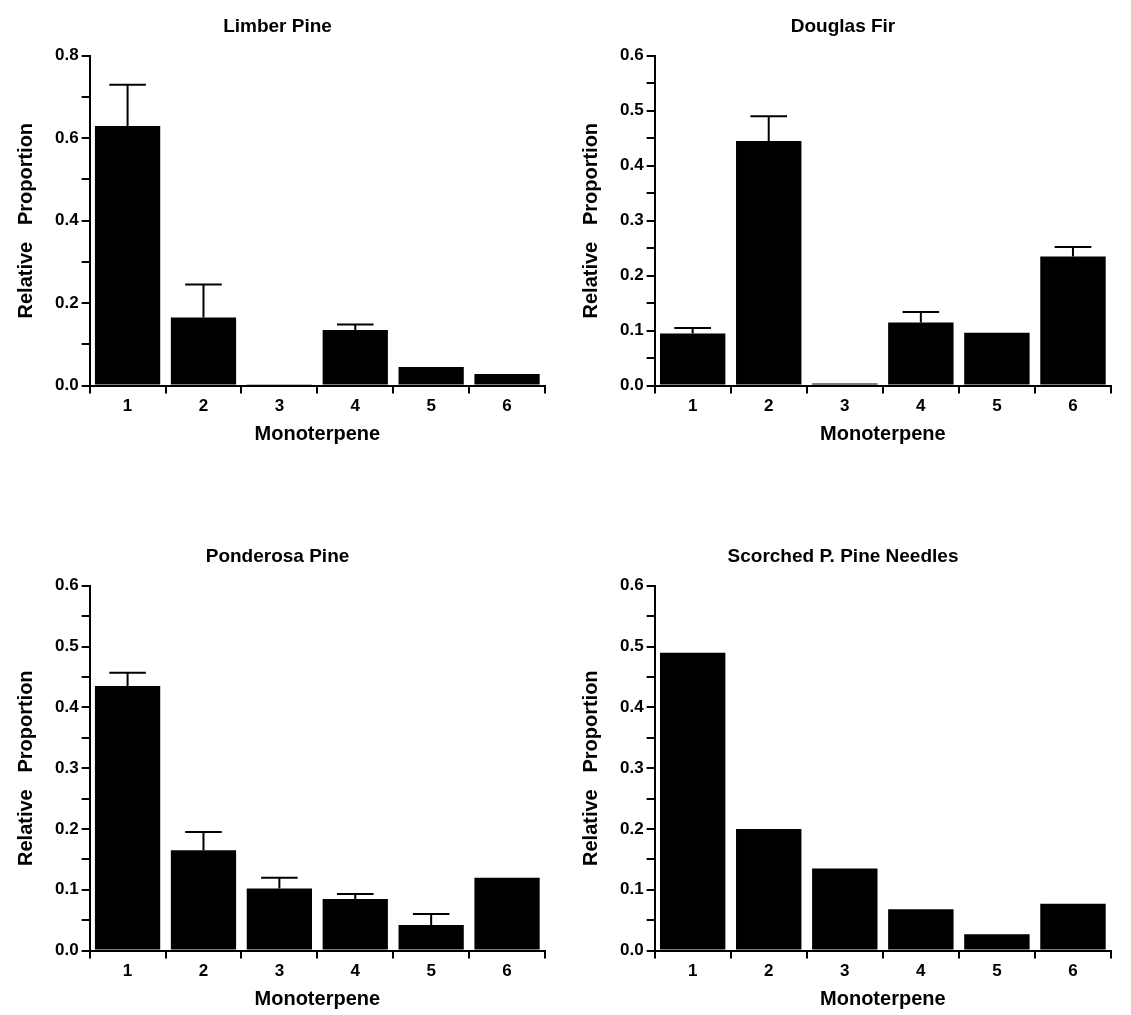 The width and height of the screenshot is (1131, 1015). What do you see at coordinates (277, 555) in the screenshot?
I see `chart-title: Ponderosa Pine` at bounding box center [277, 555].